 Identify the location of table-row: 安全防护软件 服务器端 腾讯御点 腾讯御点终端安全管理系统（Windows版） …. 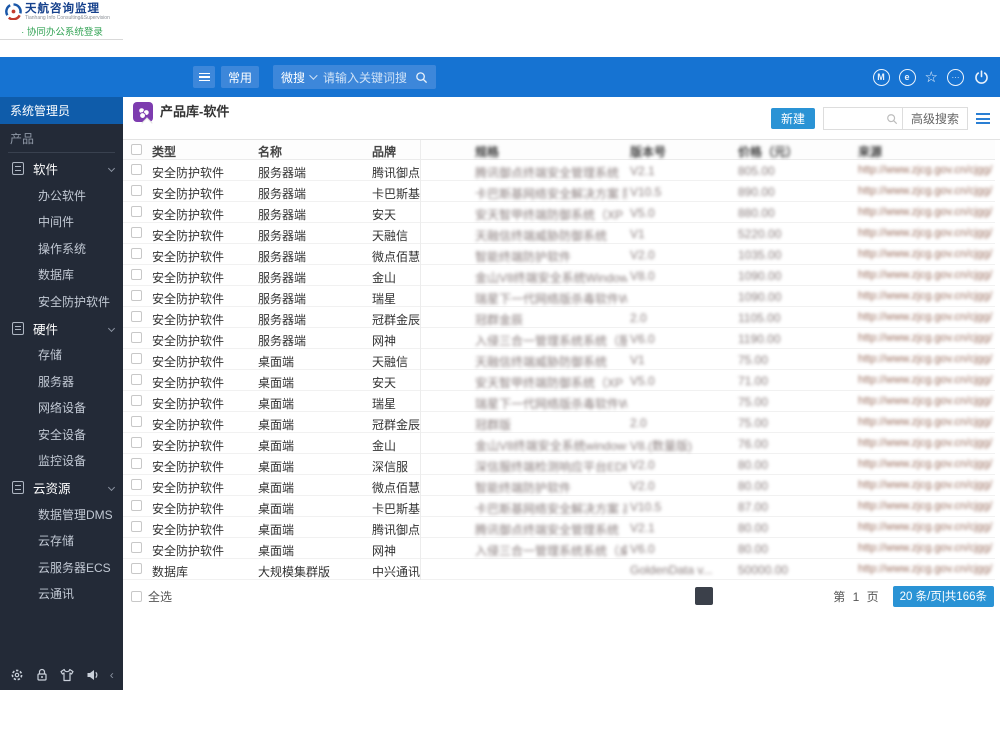
(559, 170).